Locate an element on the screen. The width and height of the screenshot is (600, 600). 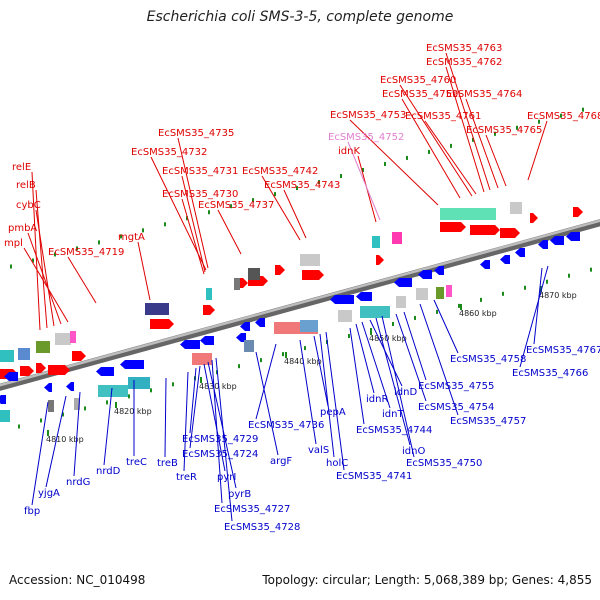
gene-label: EcSMS35_4762 is located at coordinates (464, 62).